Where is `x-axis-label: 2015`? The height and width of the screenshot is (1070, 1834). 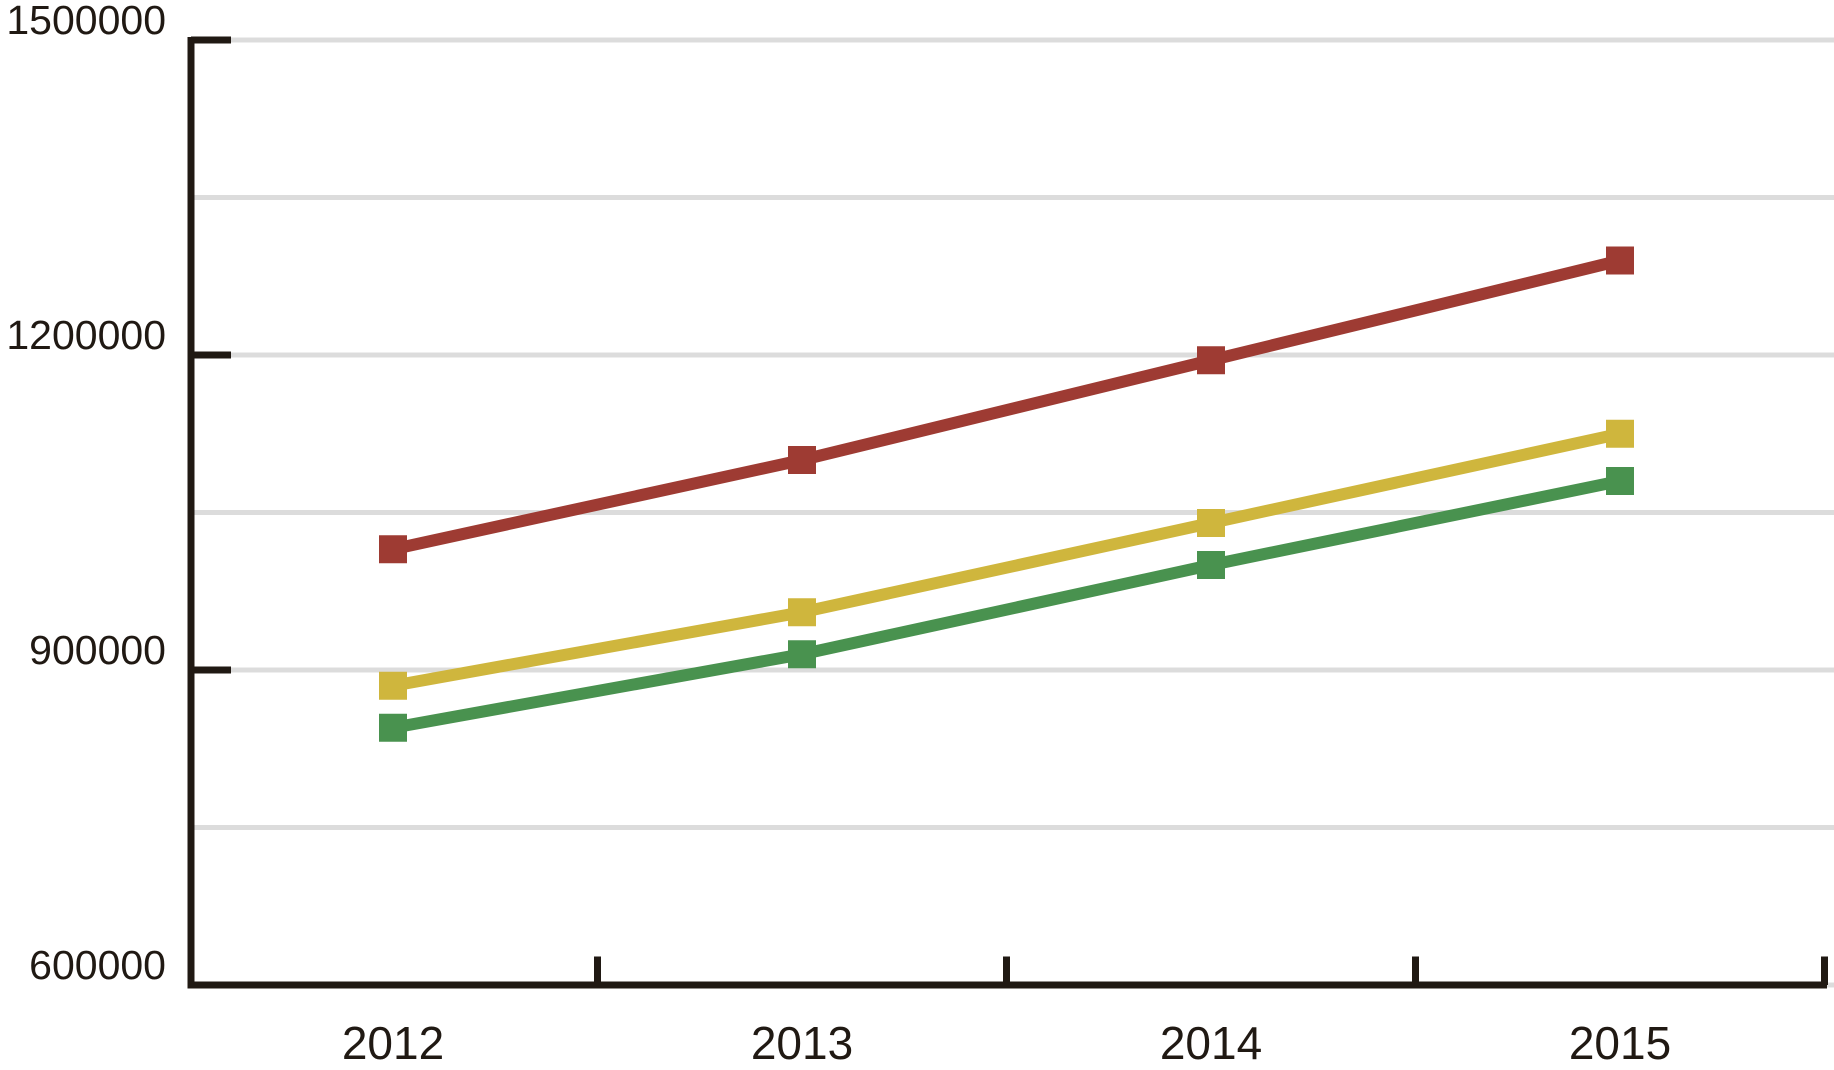 x-axis-label: 2015 is located at coordinates (1620, 1043).